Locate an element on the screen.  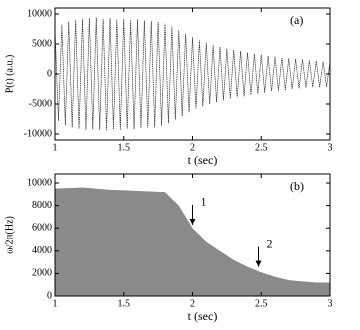
panel-label: (b) is located at coordinates (297, 186).